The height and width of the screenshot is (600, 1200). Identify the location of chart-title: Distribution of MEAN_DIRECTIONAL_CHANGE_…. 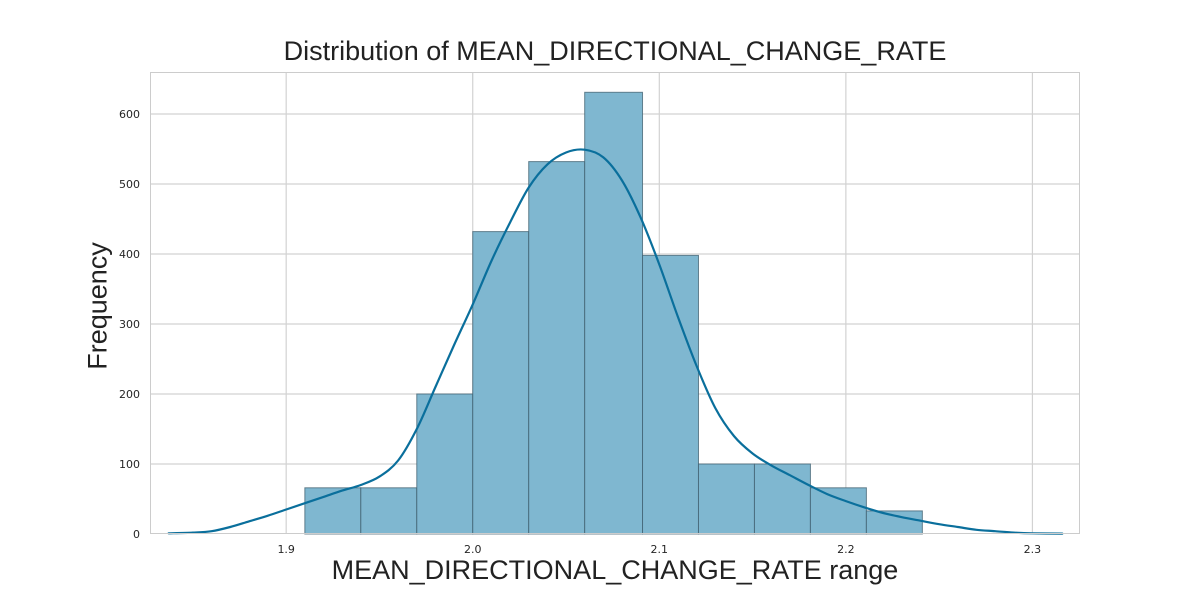
(615, 51).